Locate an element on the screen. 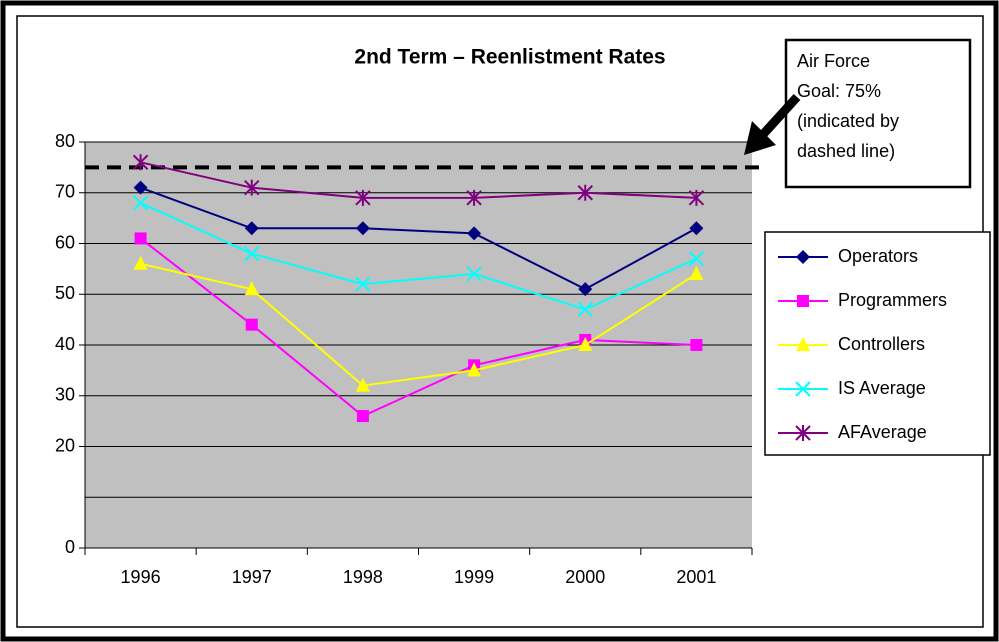 This screenshot has width=999, height=642. y-tick-label: 30 is located at coordinates (65, 395).